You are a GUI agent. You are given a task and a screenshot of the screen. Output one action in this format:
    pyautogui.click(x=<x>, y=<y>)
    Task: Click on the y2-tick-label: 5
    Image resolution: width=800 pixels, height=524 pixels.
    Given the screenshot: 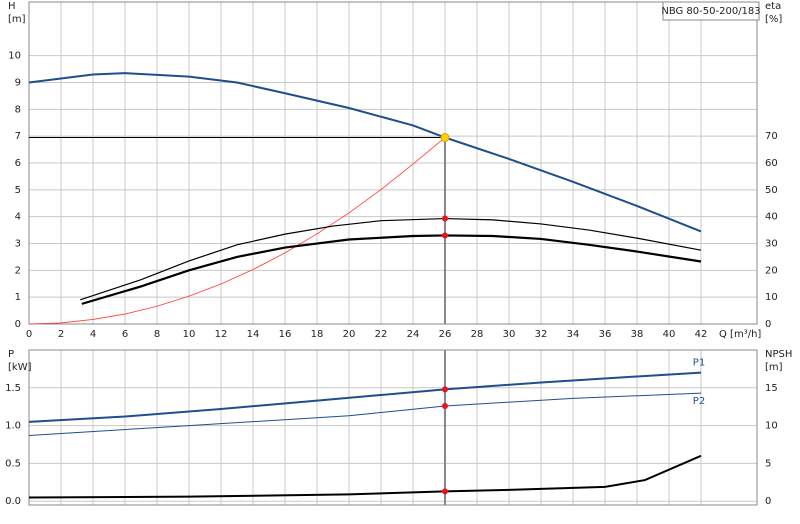 What is the action you would take?
    pyautogui.click(x=768, y=463)
    